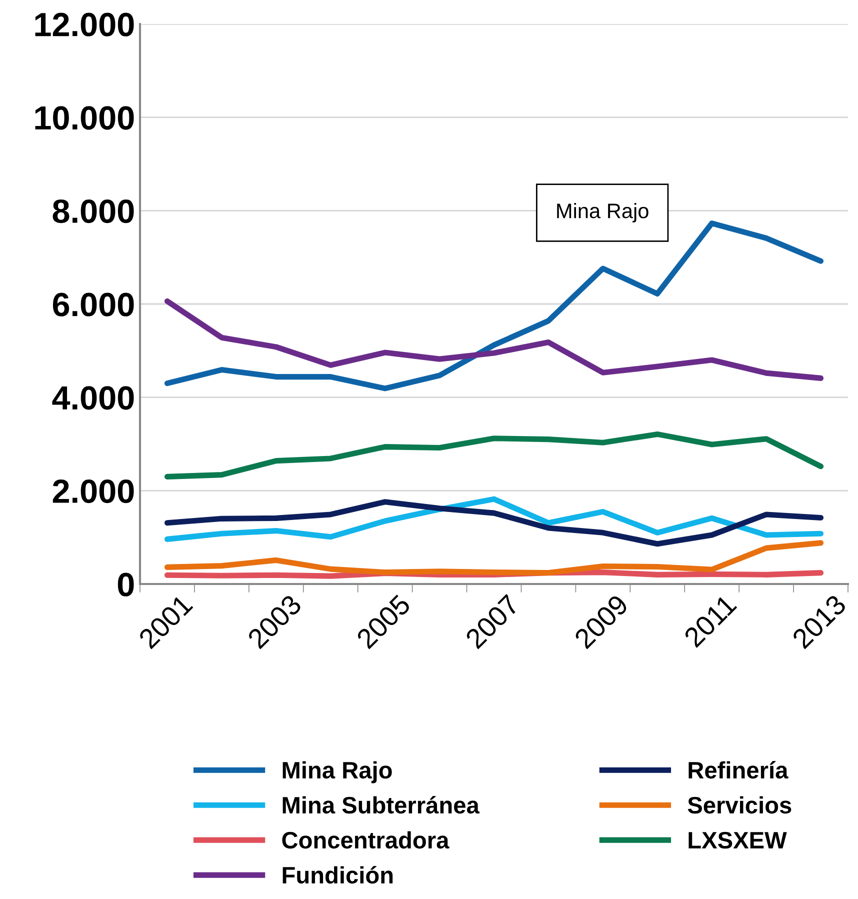 The height and width of the screenshot is (899, 858). What do you see at coordinates (84, 118) in the screenshot?
I see `y-tick-label: 10.000` at bounding box center [84, 118].